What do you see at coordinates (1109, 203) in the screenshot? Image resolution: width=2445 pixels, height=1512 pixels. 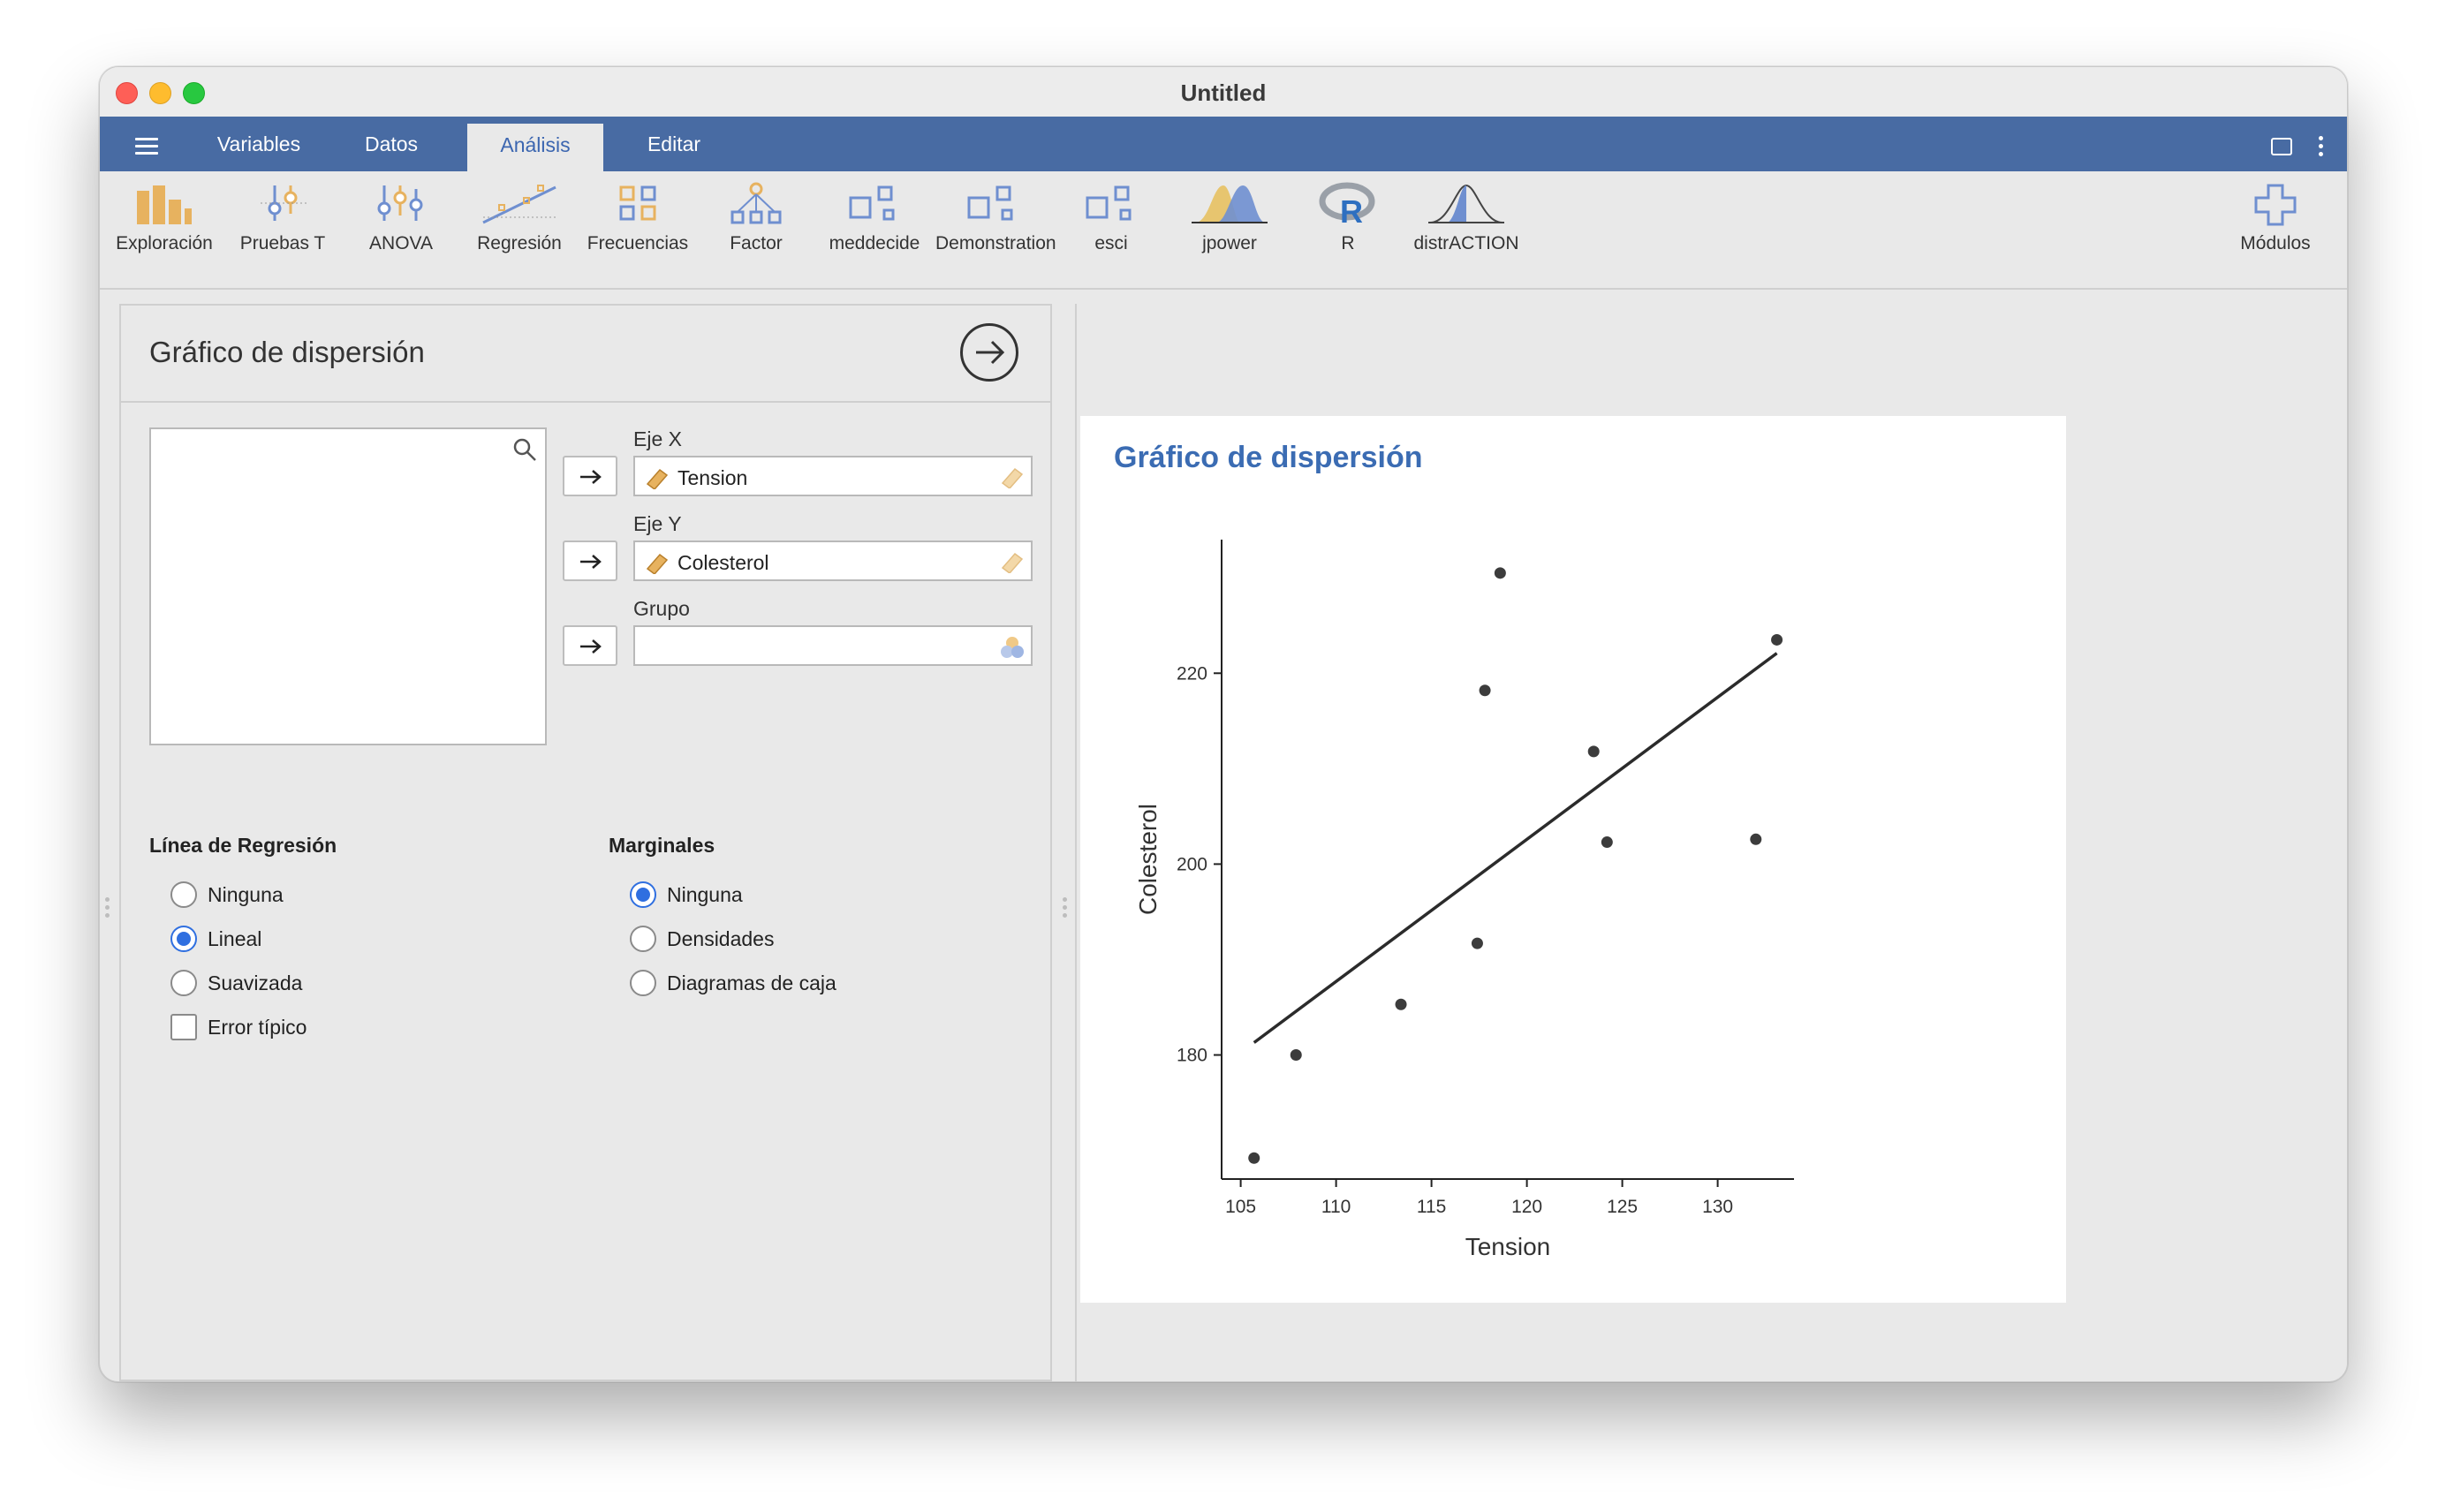 I see `esci-icon` at bounding box center [1109, 203].